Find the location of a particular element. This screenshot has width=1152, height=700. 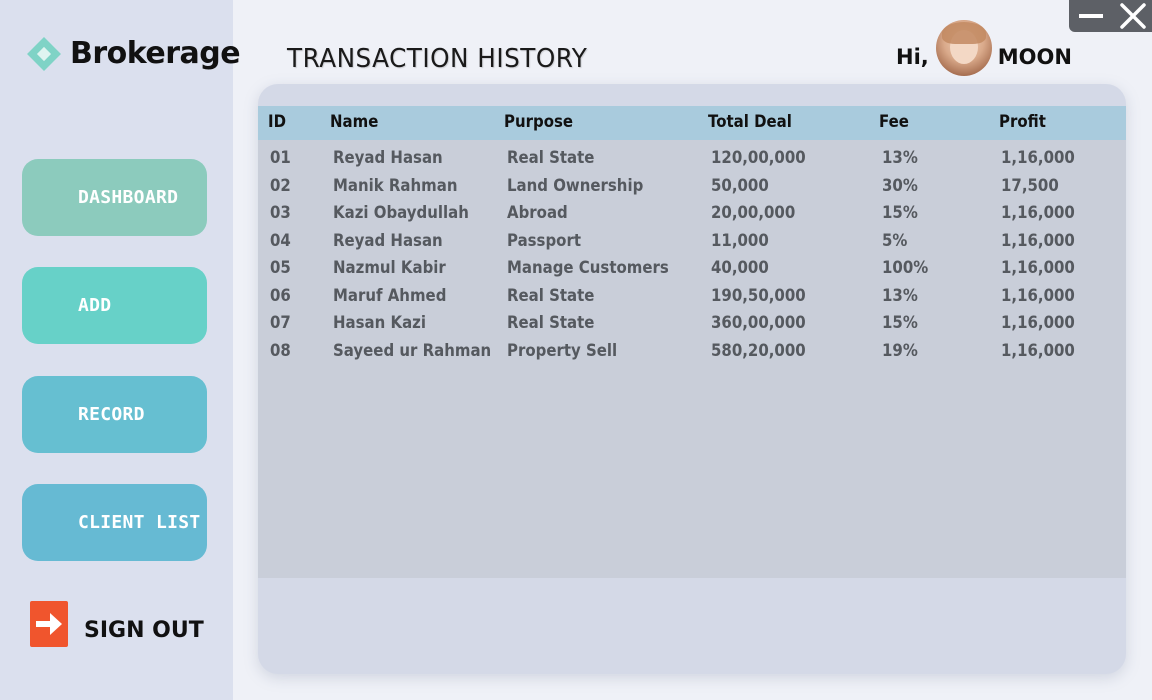

cell-fee: 19% is located at coordinates (900, 350).